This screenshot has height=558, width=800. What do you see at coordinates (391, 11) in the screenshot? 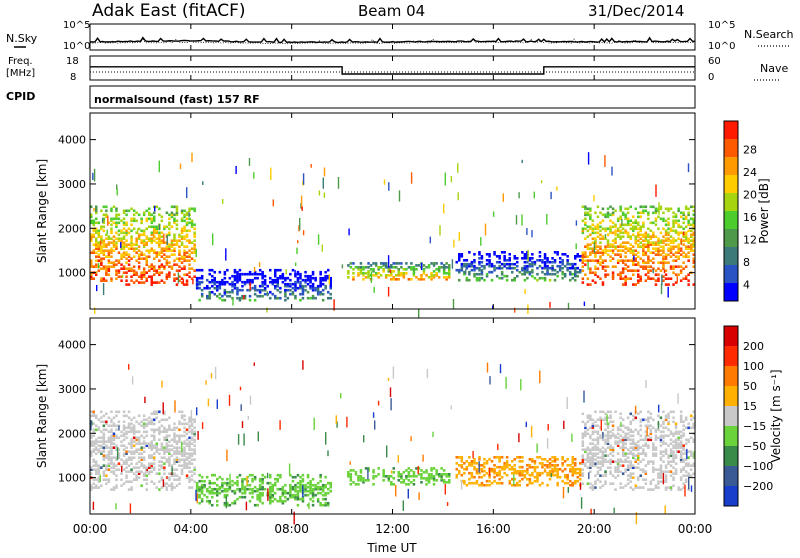
I see `beam-title: Beam 04` at bounding box center [391, 11].